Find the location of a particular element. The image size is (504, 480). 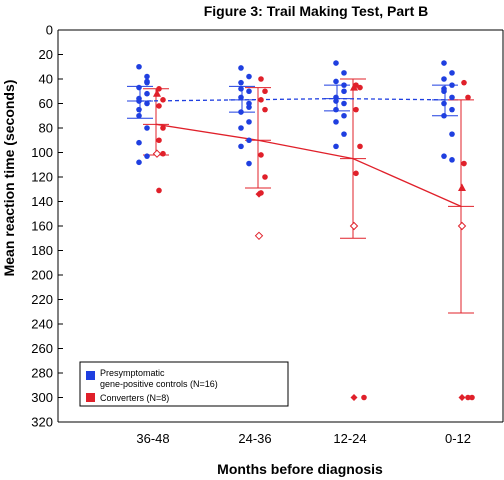

controls-mean-line is located at coordinates (292, 99).